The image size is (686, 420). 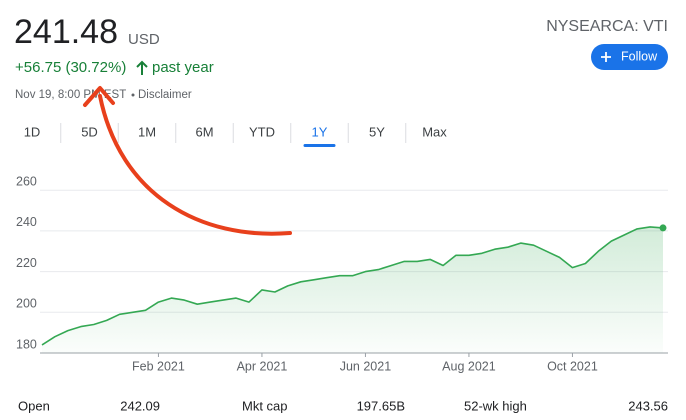 I want to click on stat-label: Mkt cap, so click(x=265, y=405).